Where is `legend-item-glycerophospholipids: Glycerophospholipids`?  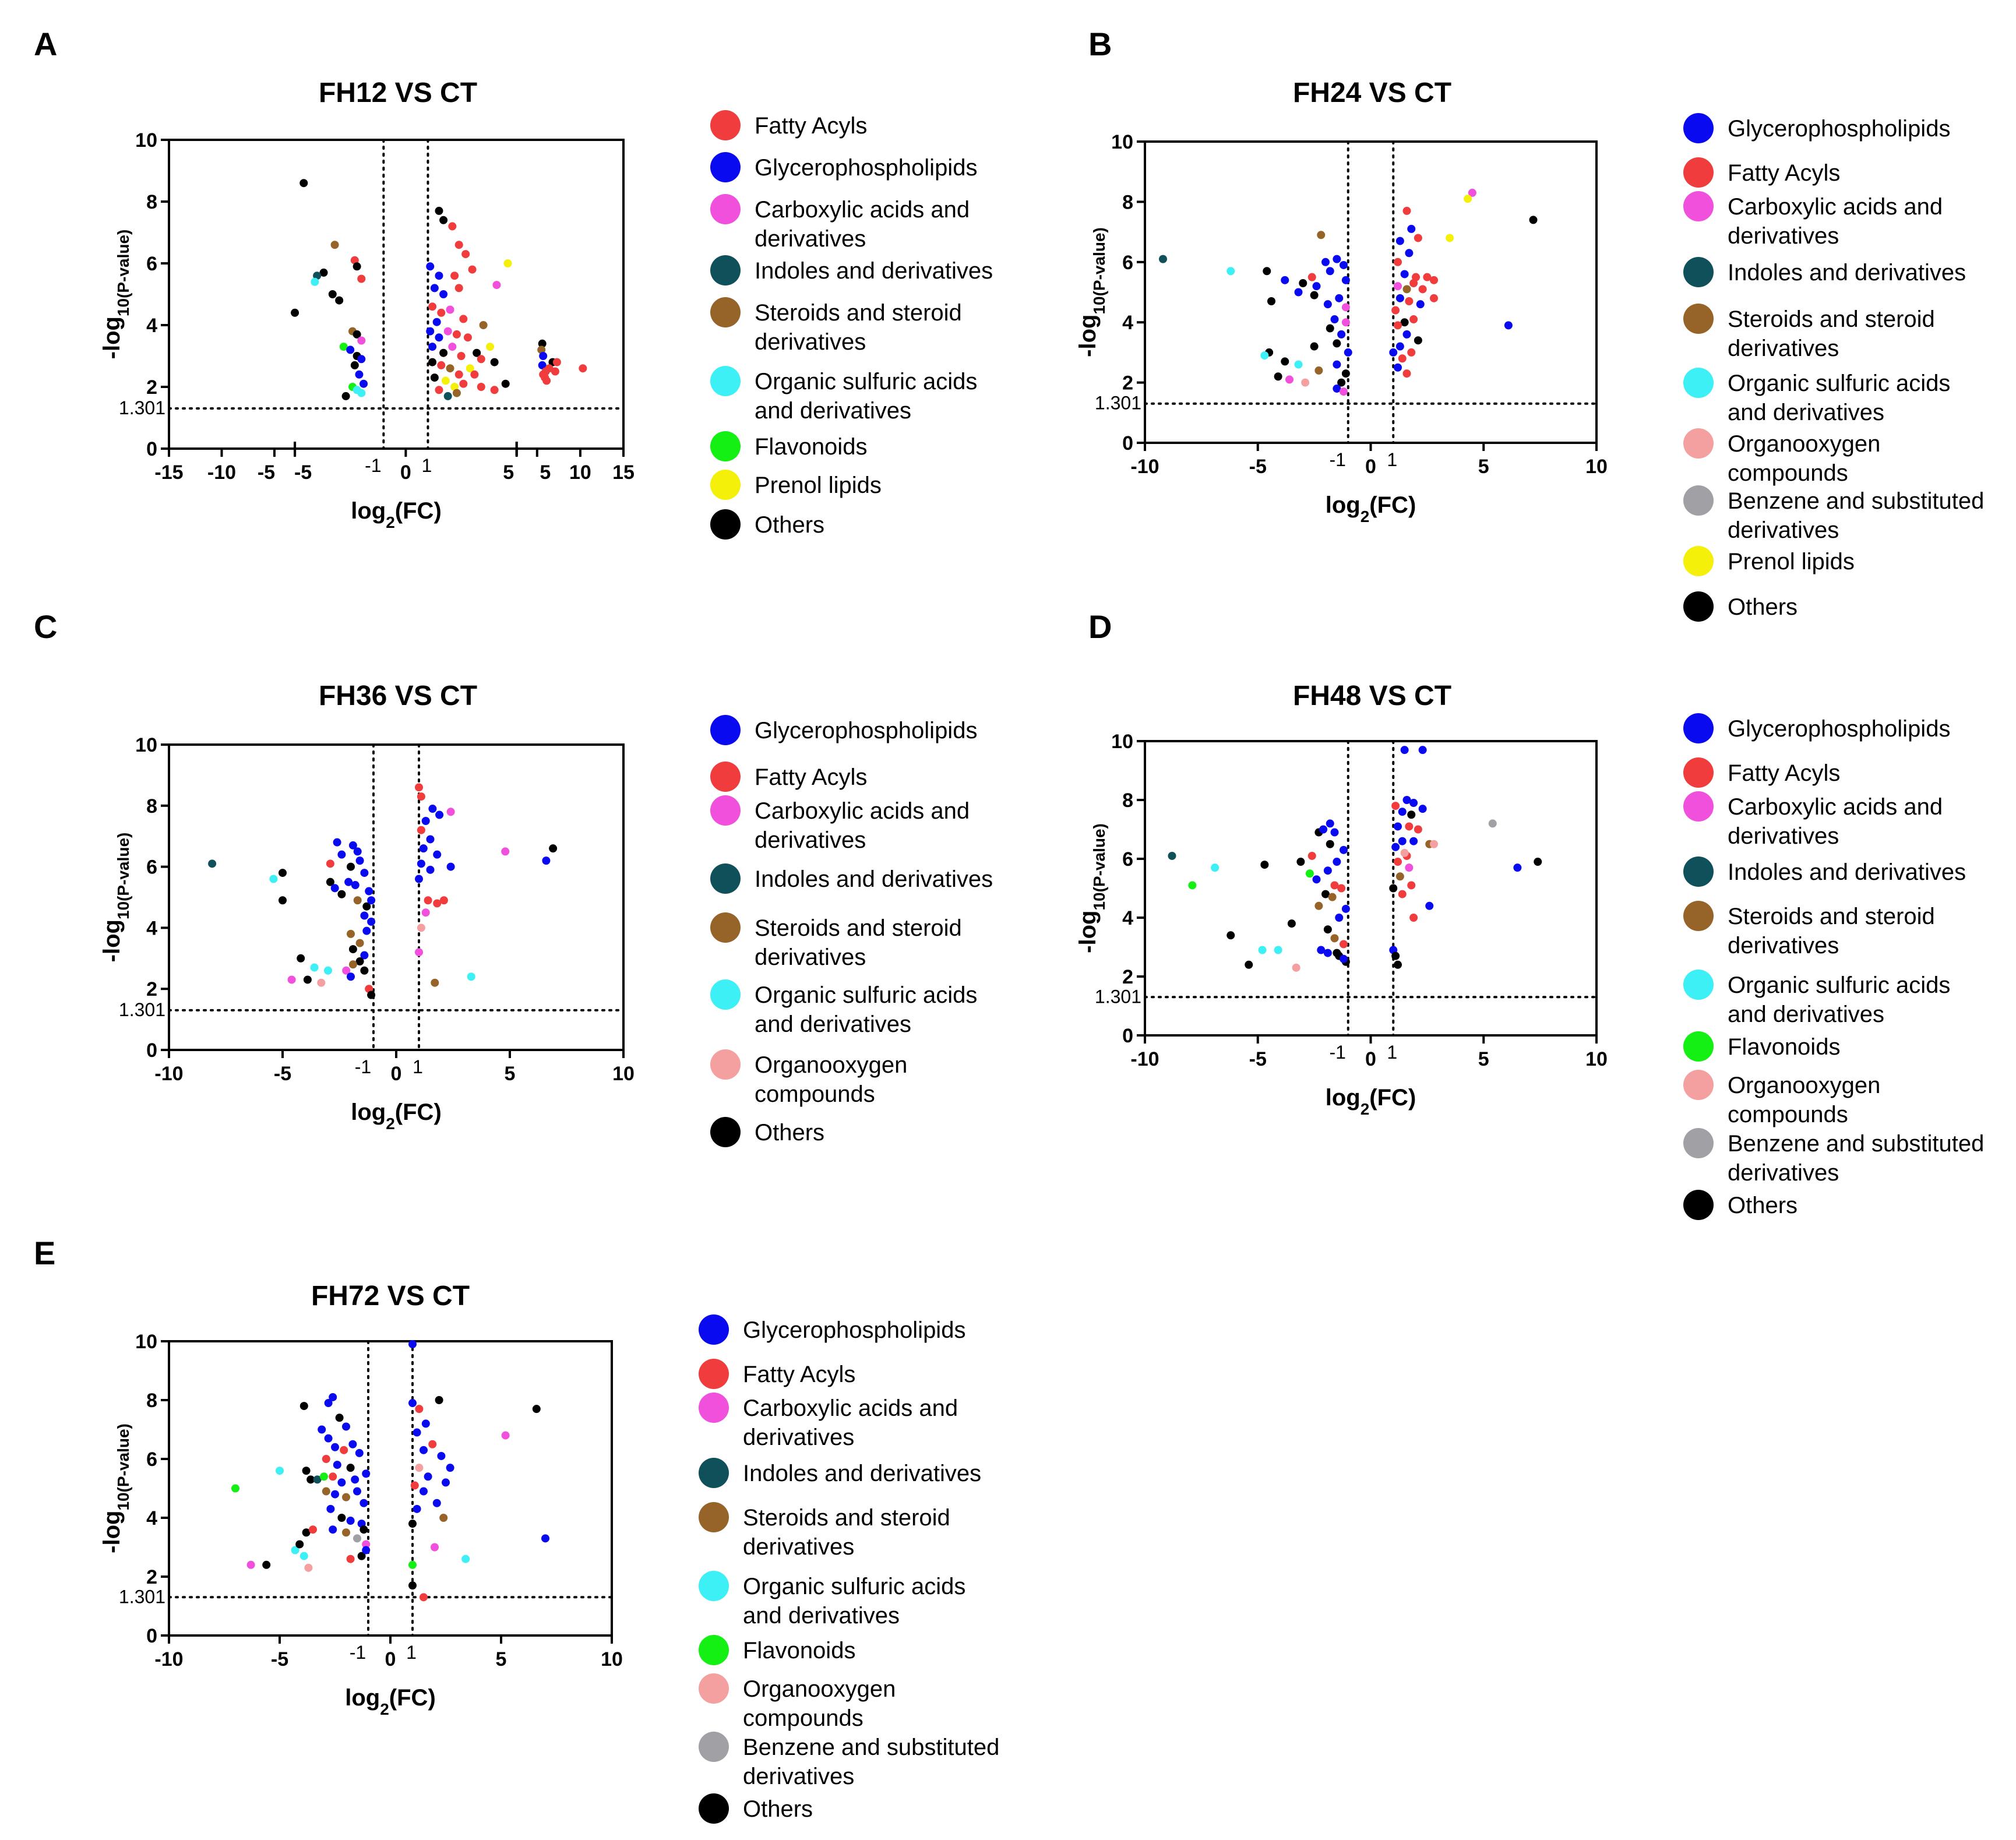
legend-item-glycerophospholipids: Glycerophospholipids is located at coordinates (832, 1329).